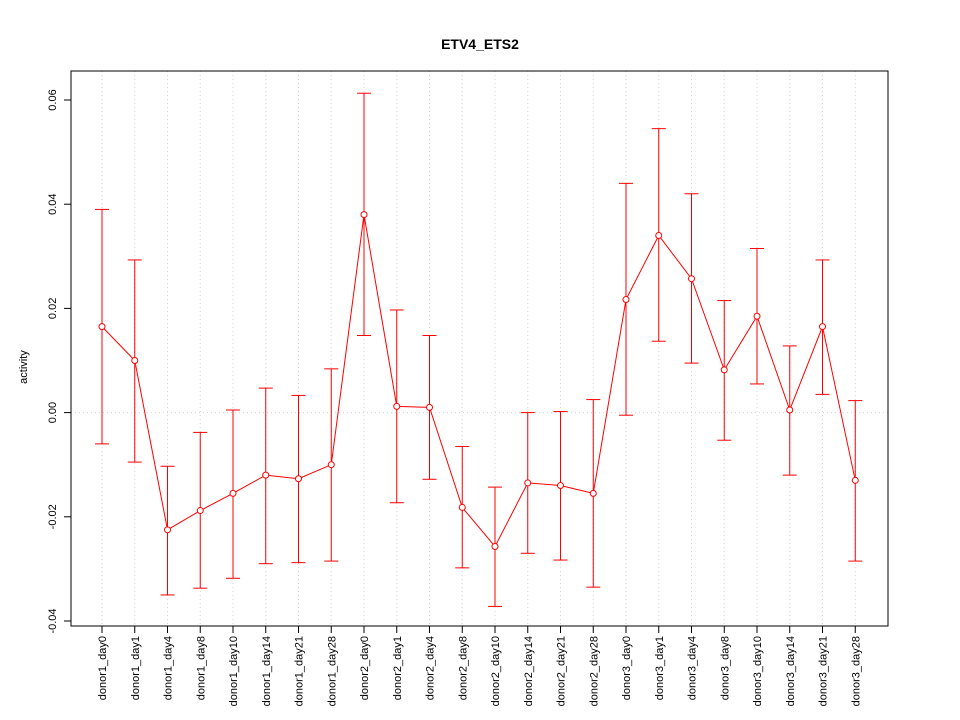 The width and height of the screenshot is (960, 720). Describe the element at coordinates (562, 671) in the screenshot. I see `x-tick-label: donor2_day21` at that location.